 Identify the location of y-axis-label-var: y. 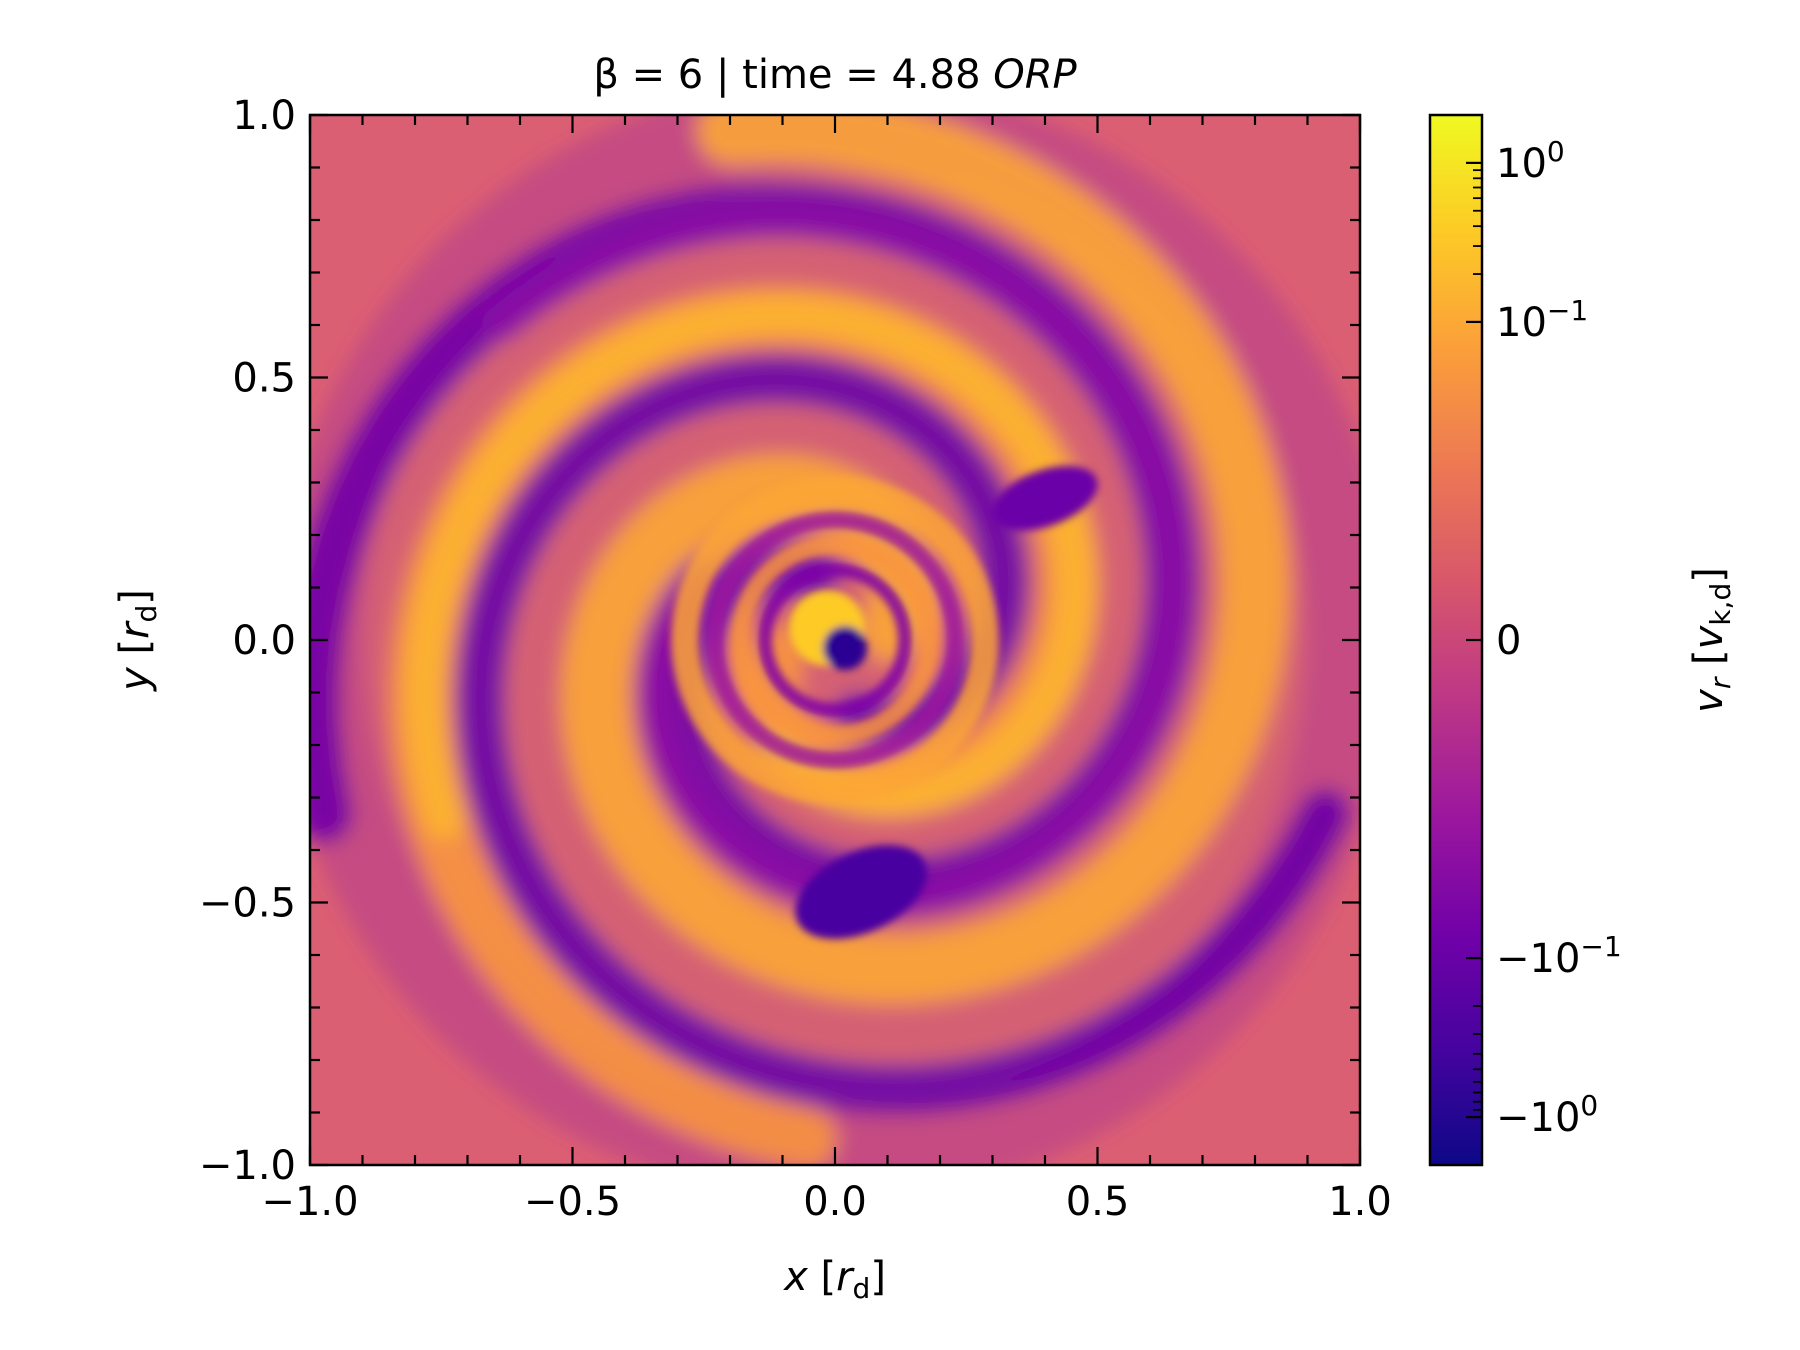
(135, 679).